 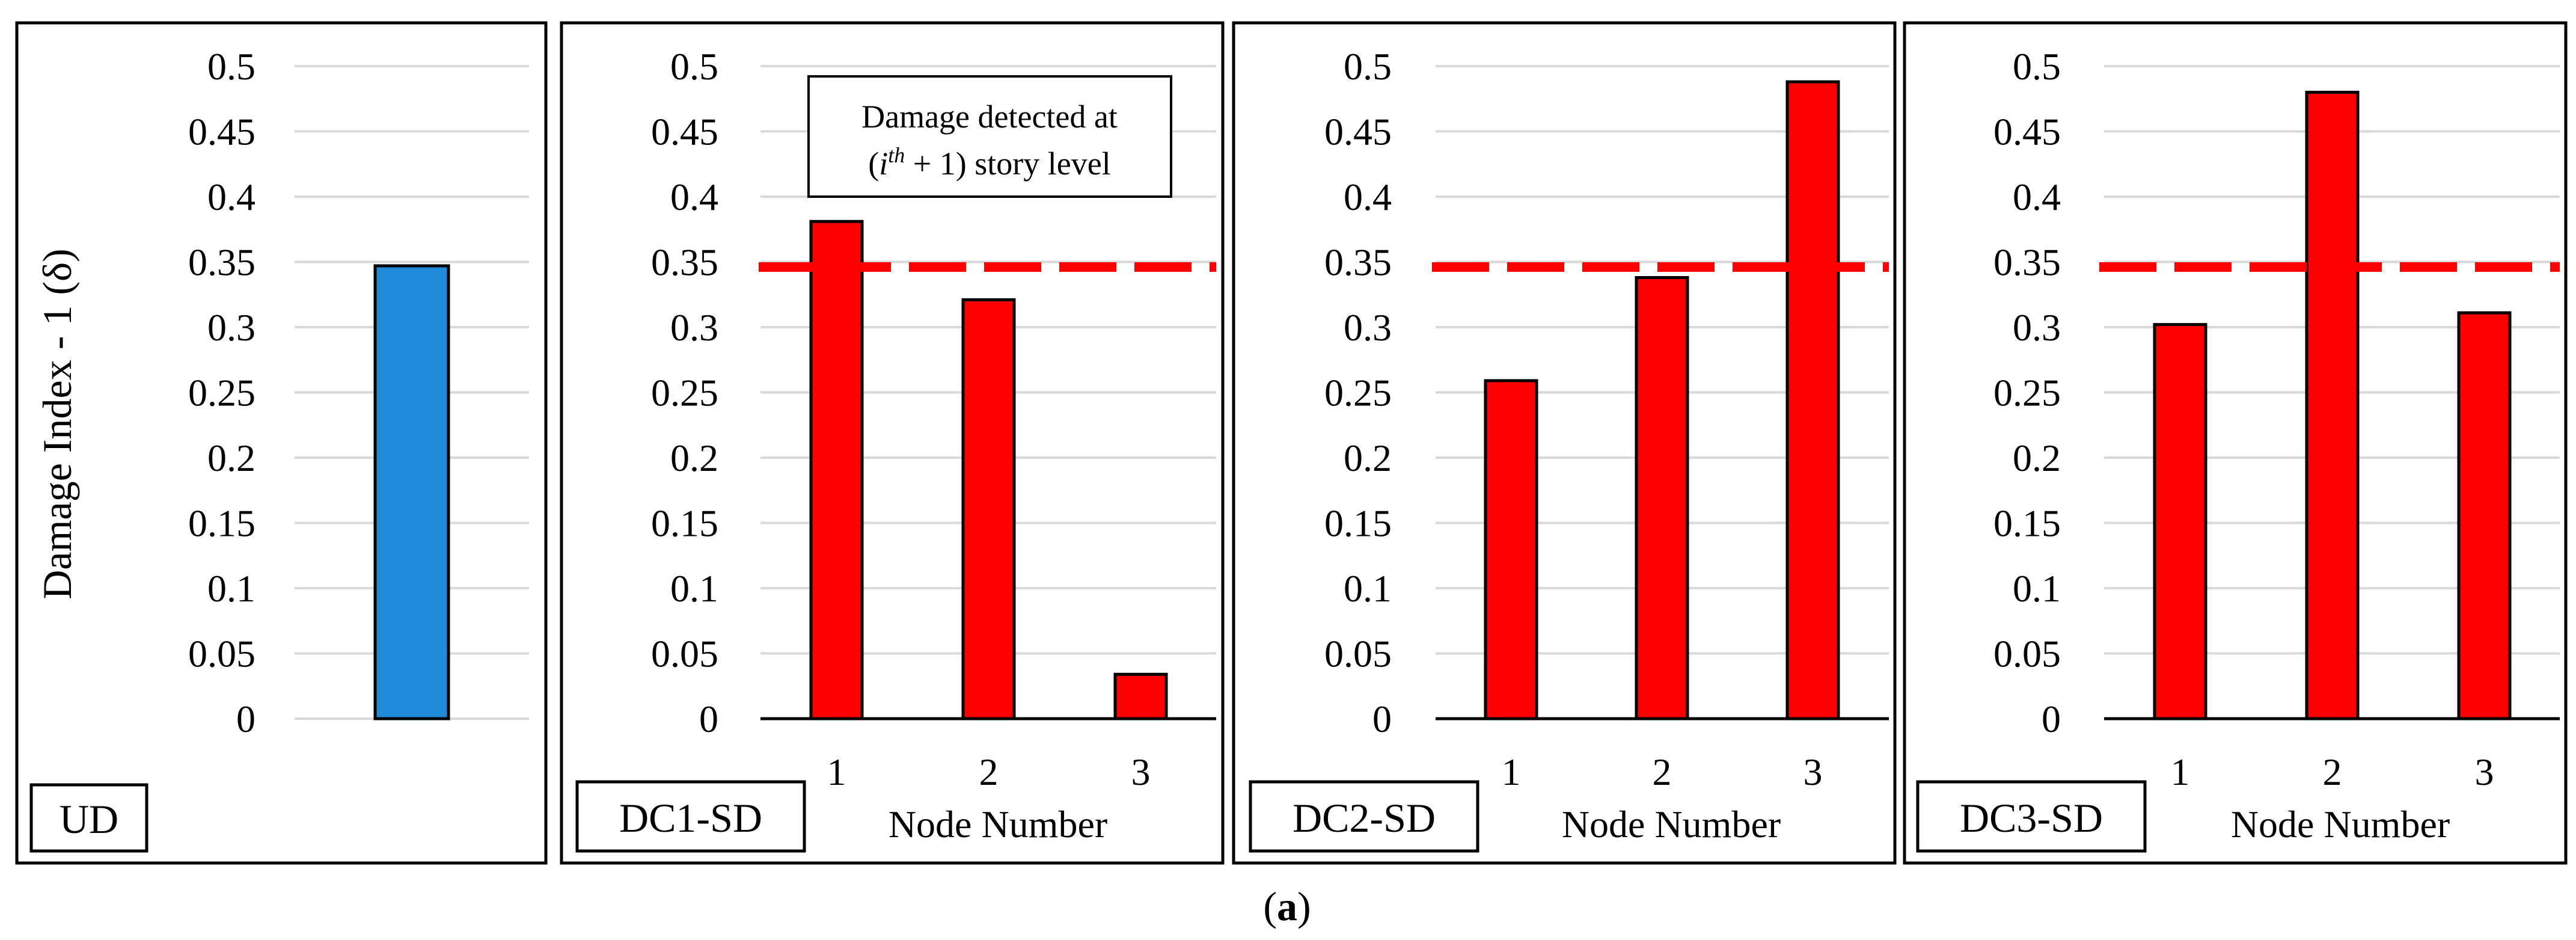 I want to click on panel-label: DC2-SD, so click(x=1364, y=818).